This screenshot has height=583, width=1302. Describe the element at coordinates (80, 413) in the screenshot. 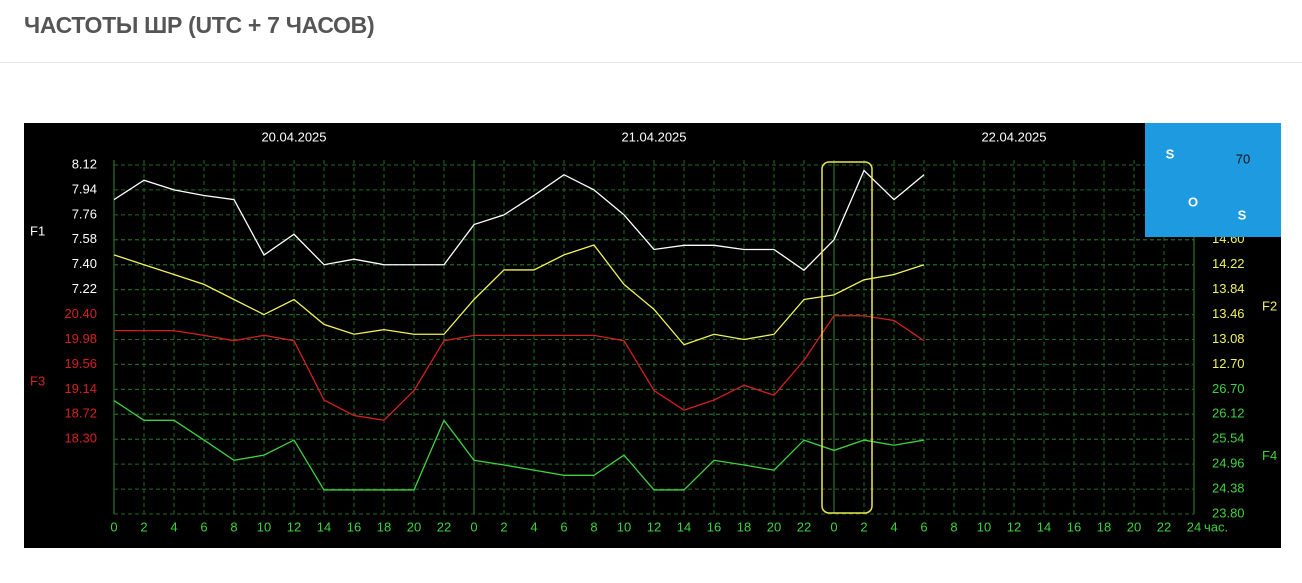

I see `y-tick-label: 18.72` at that location.